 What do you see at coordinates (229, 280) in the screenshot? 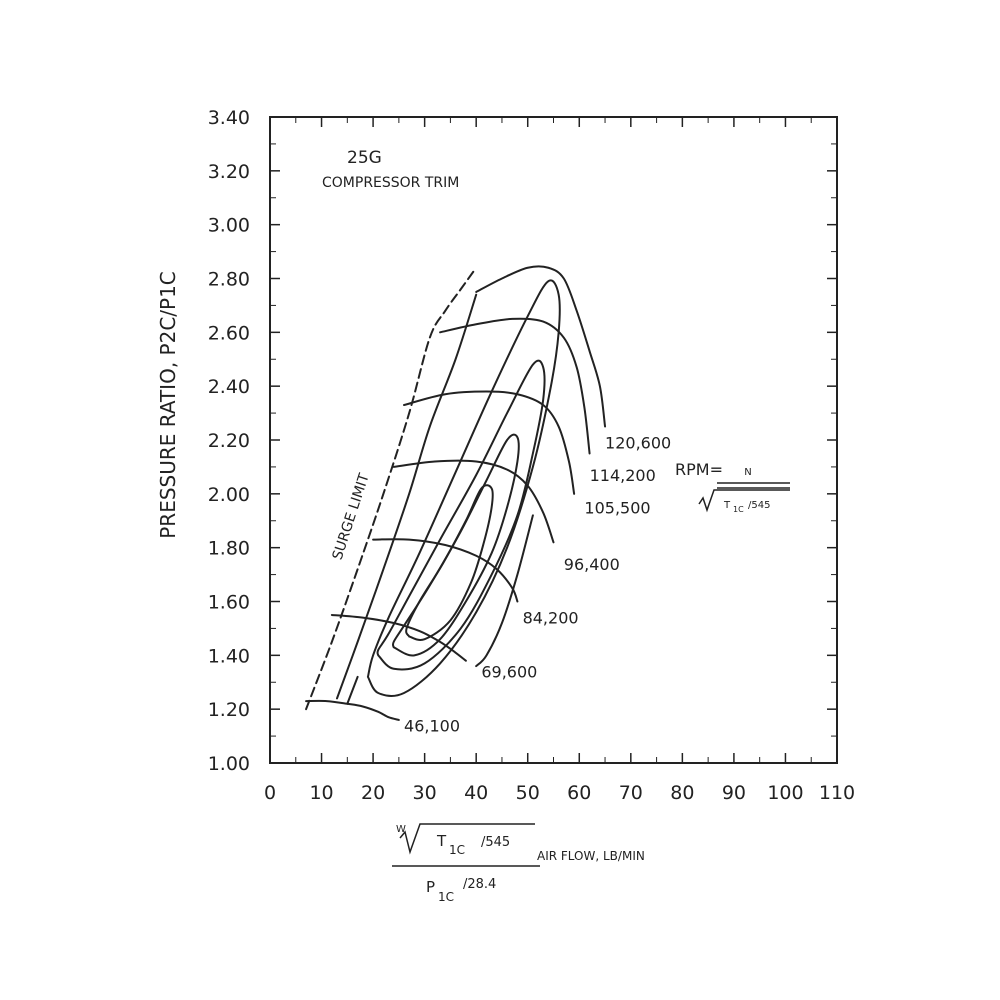
I see `y-tick-label: 2.80` at bounding box center [229, 280].